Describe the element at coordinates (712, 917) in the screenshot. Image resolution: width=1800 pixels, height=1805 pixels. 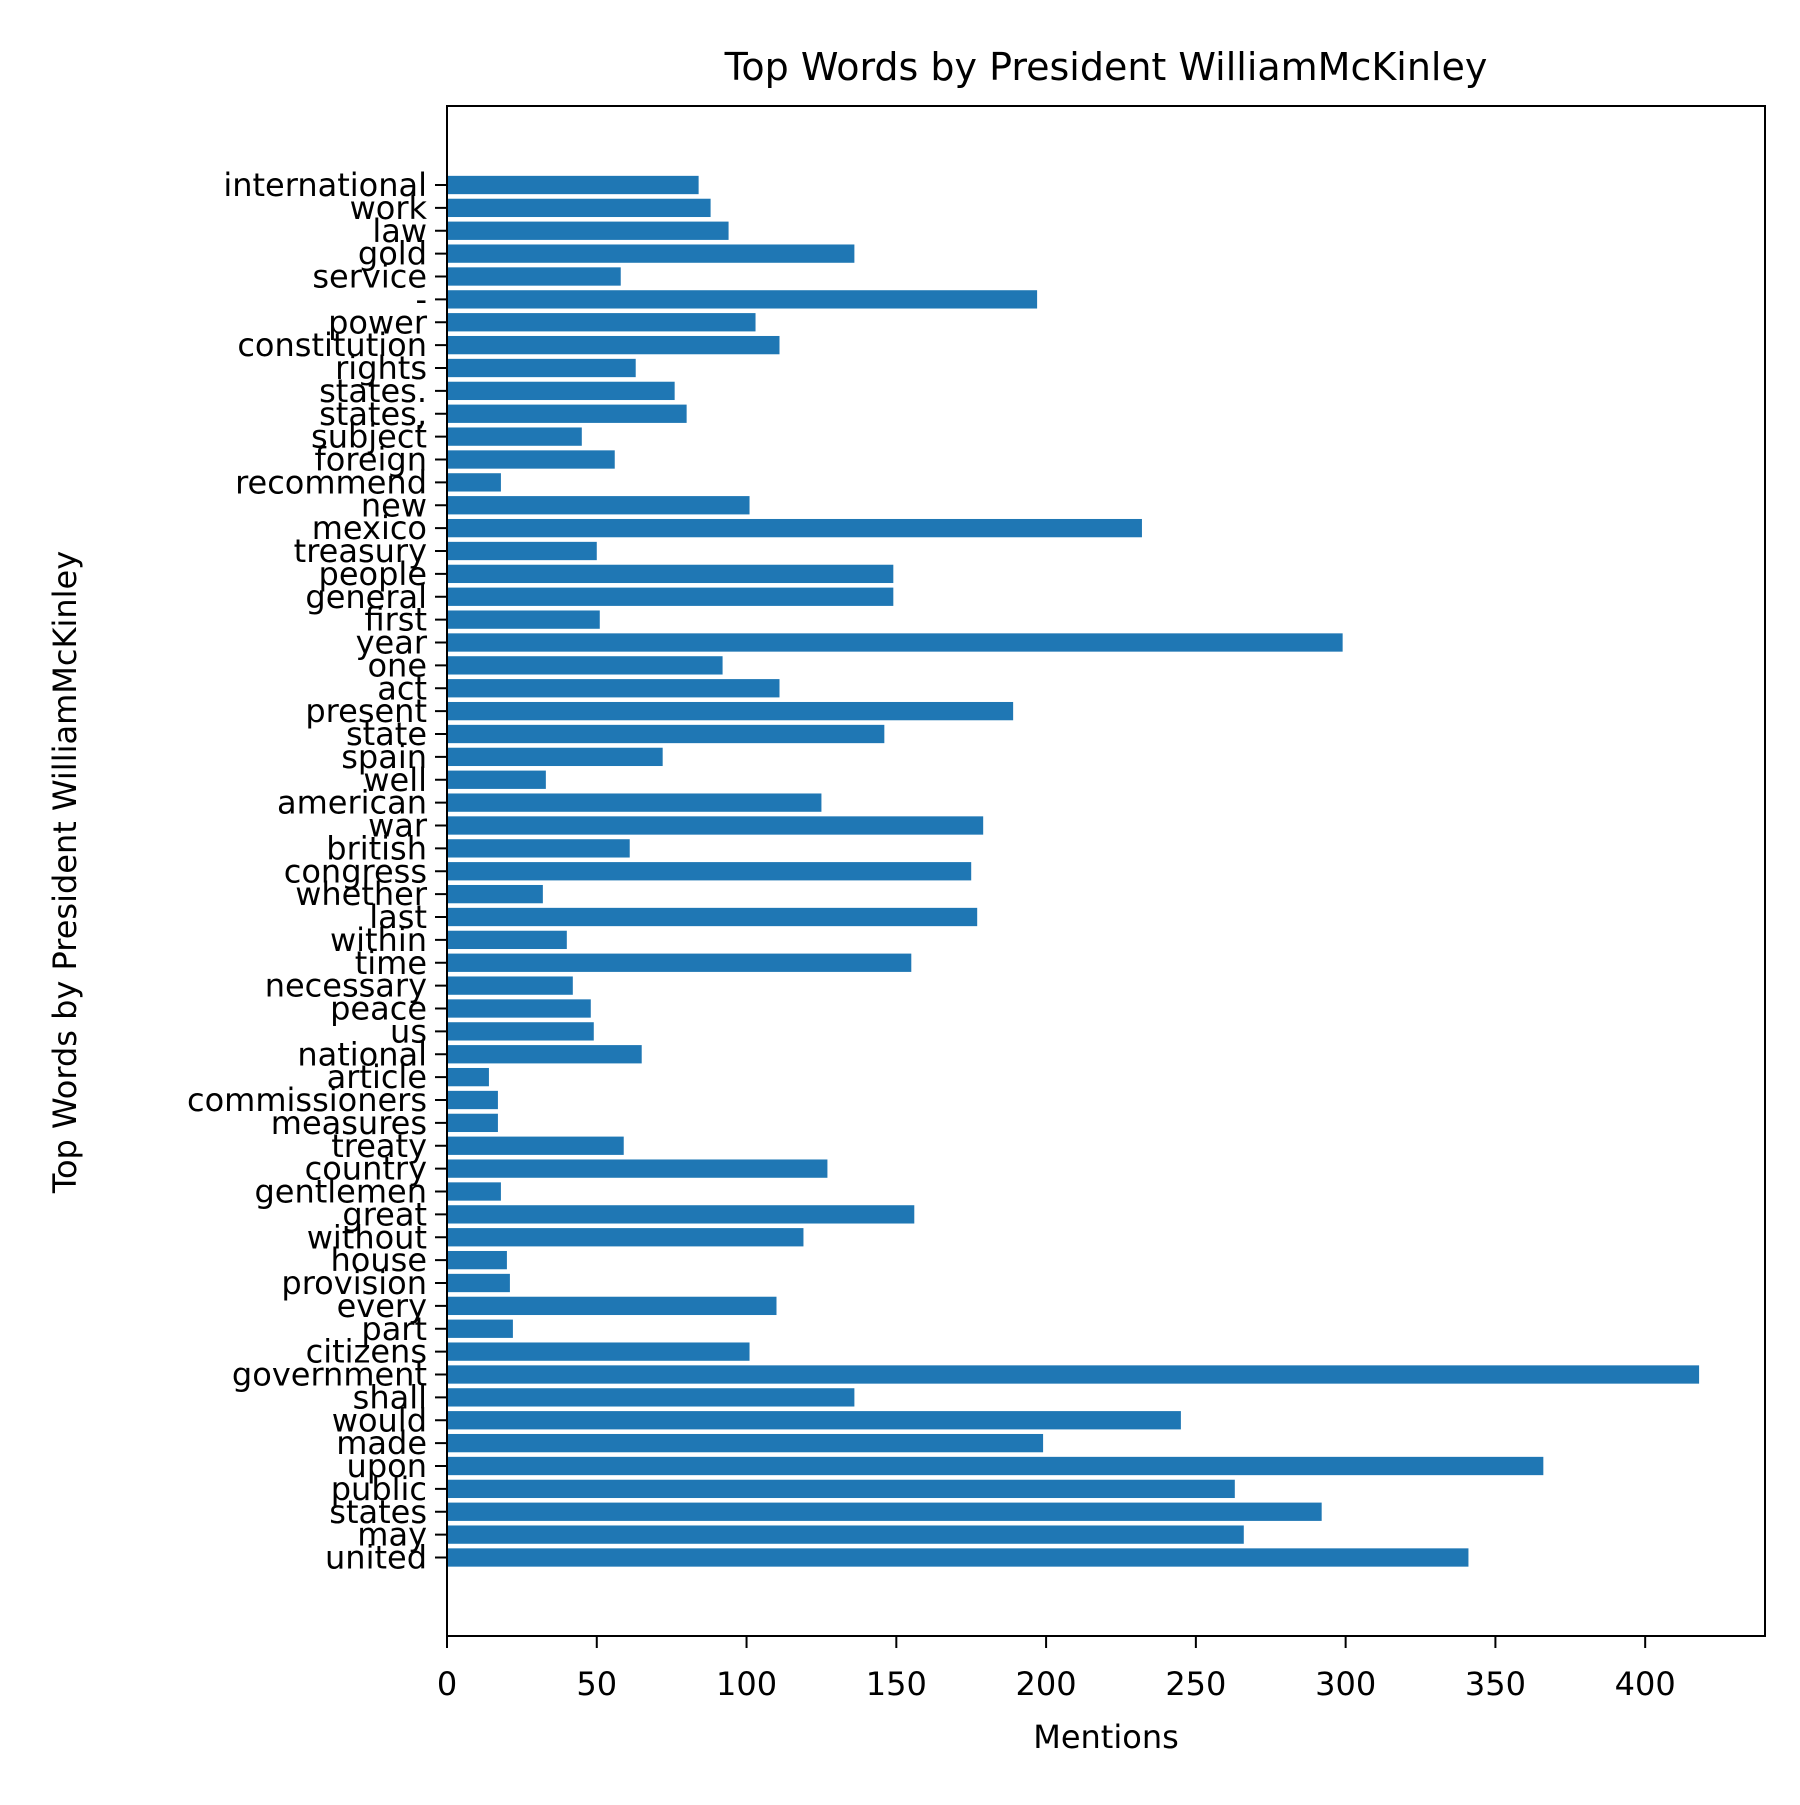
I see `bar-last` at that location.